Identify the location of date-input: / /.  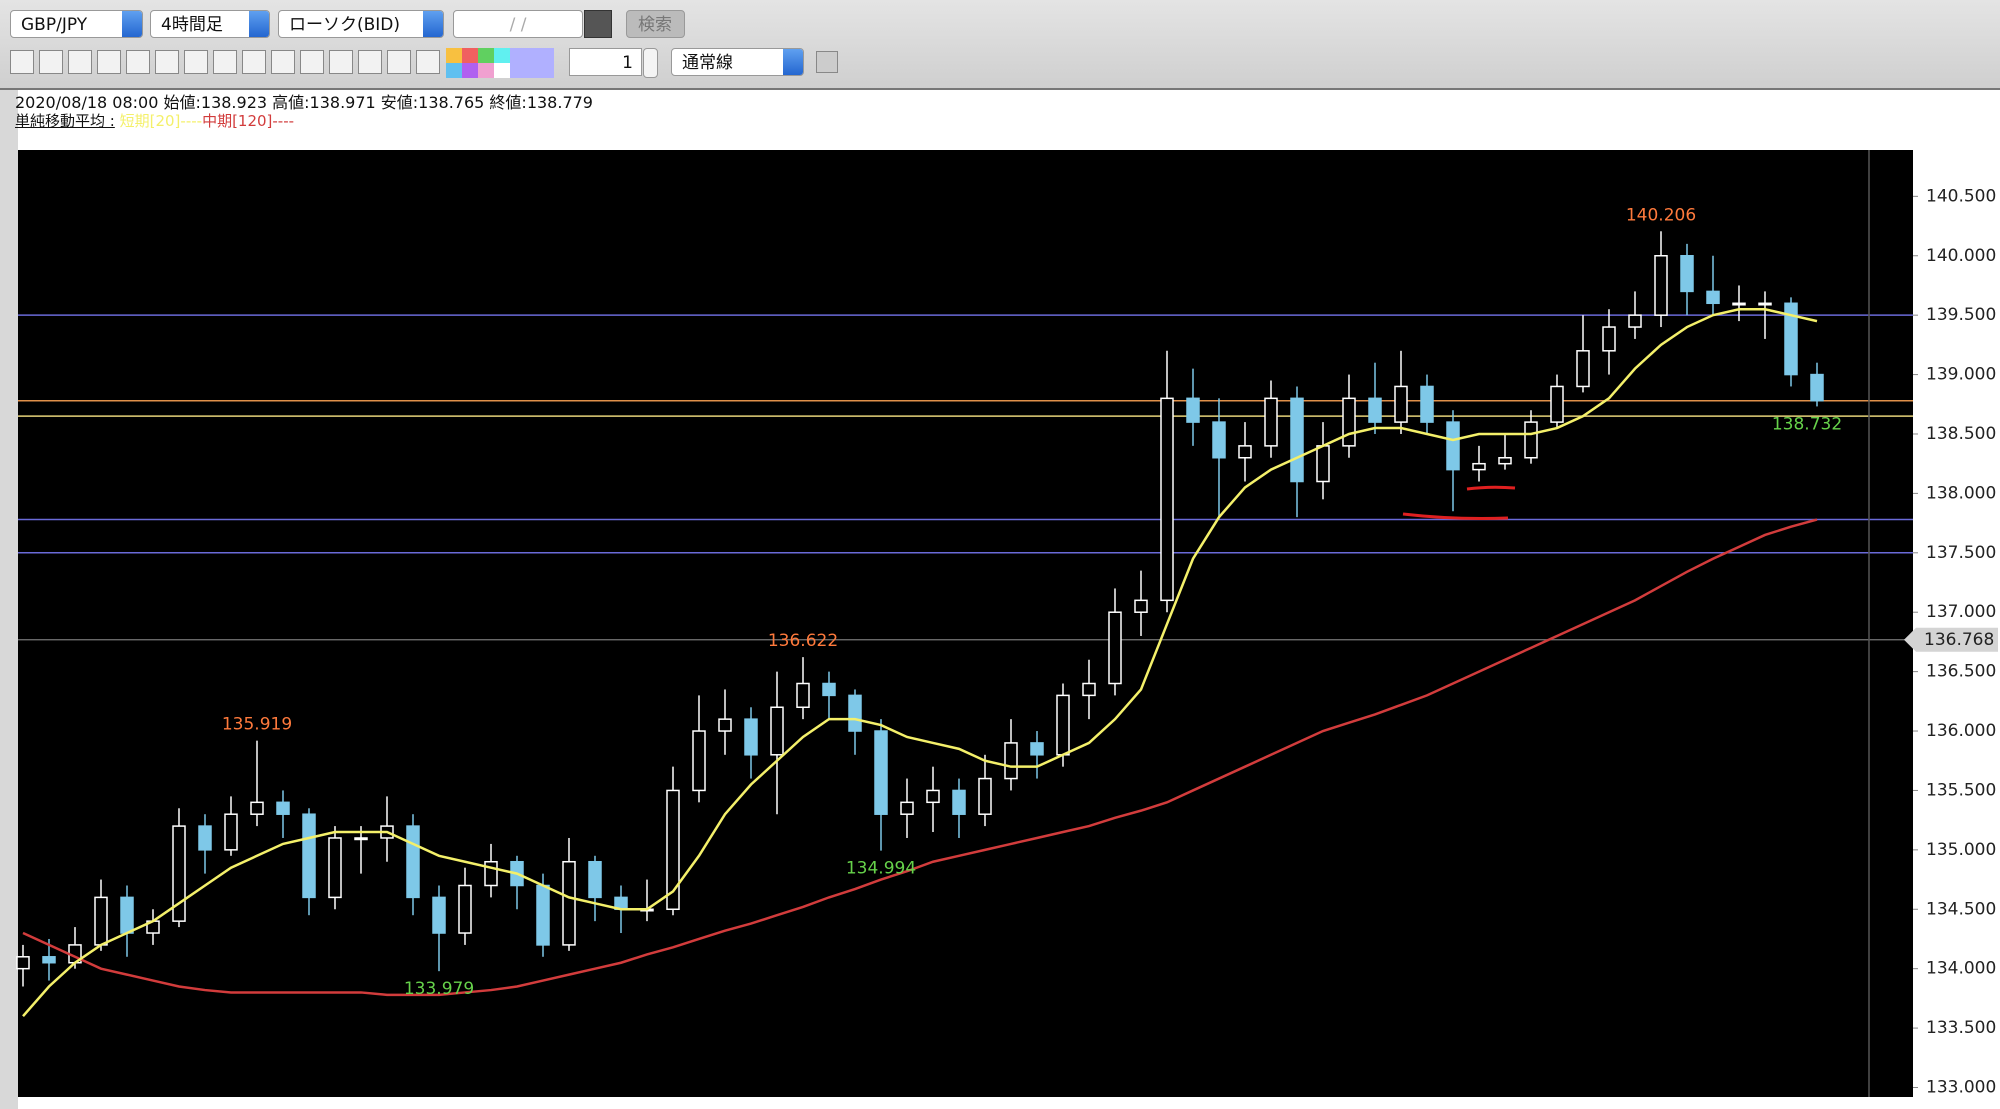
(518, 24).